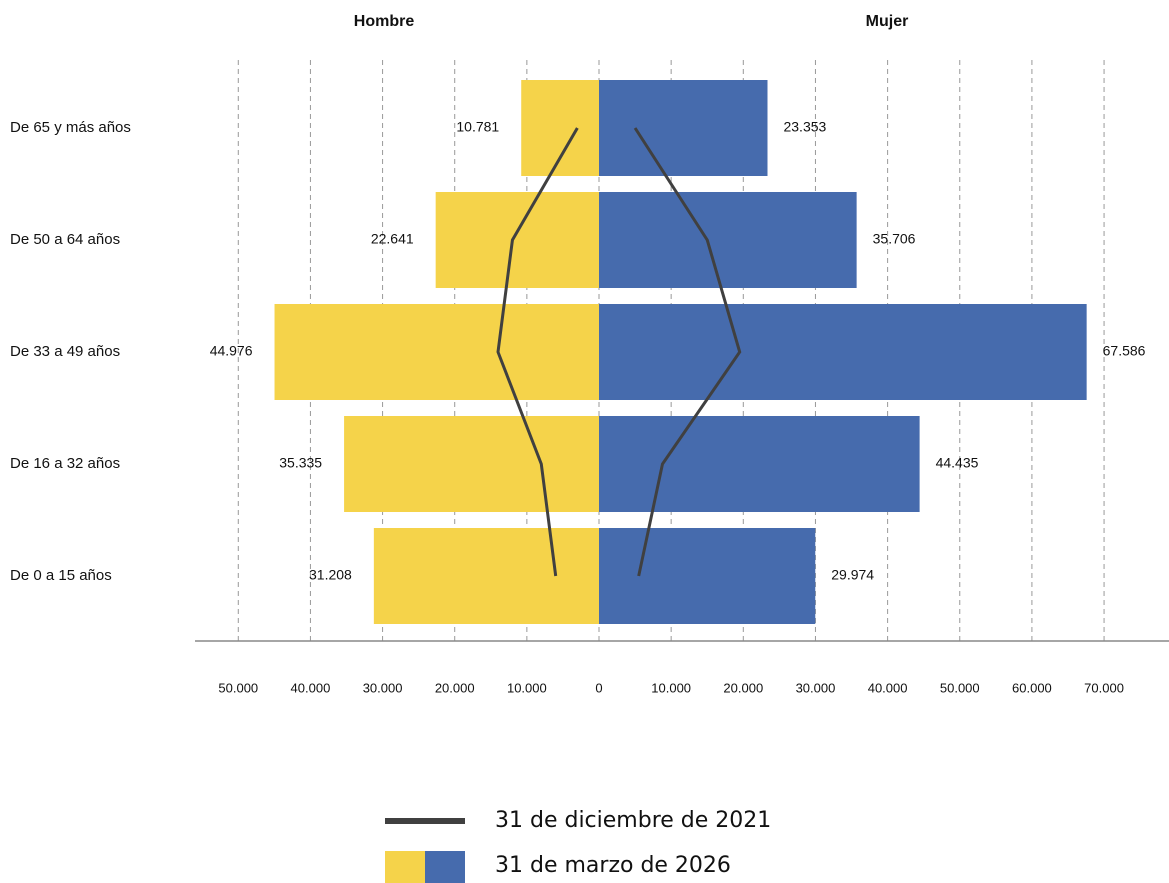  I want to click on y-tick-label: De 65 y más años, so click(70, 127).